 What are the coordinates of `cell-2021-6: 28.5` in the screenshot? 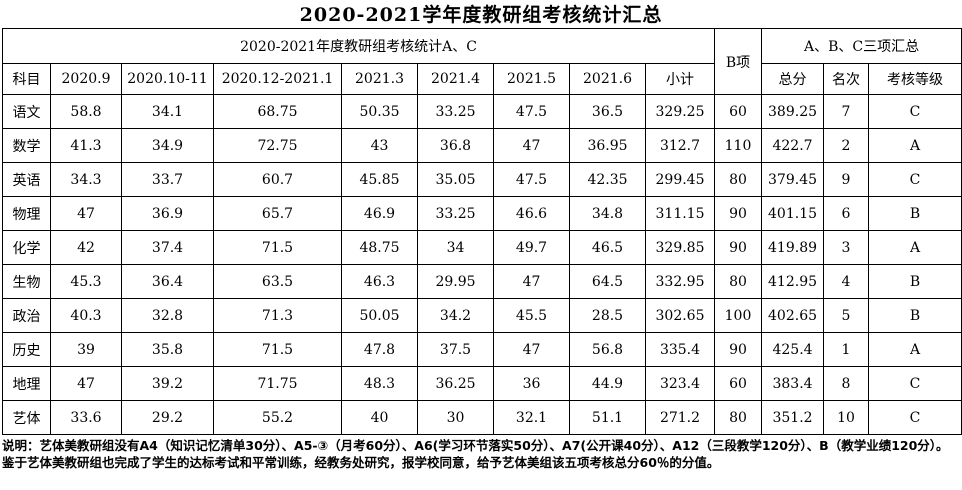 It's located at (607, 315).